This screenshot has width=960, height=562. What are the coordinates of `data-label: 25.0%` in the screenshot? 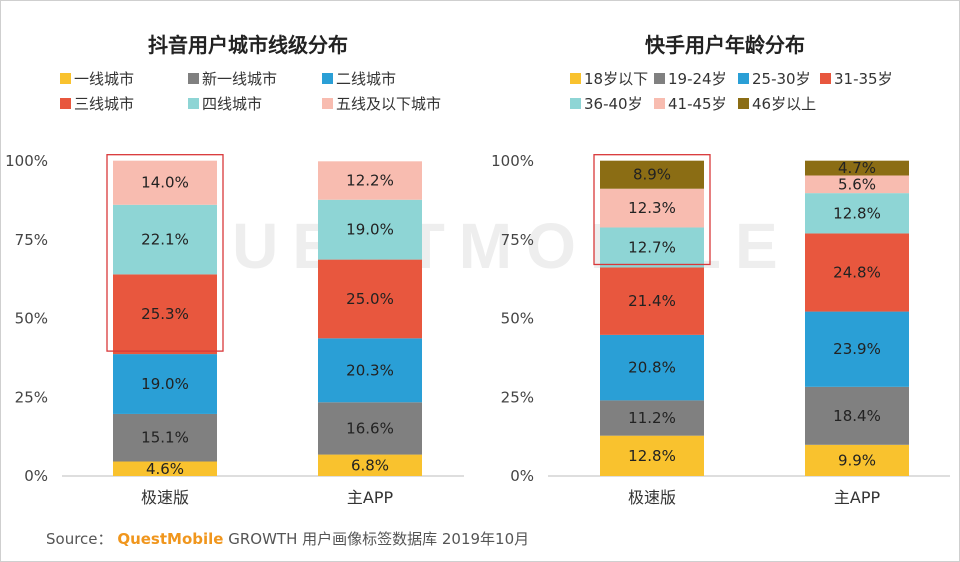 It's located at (370, 299).